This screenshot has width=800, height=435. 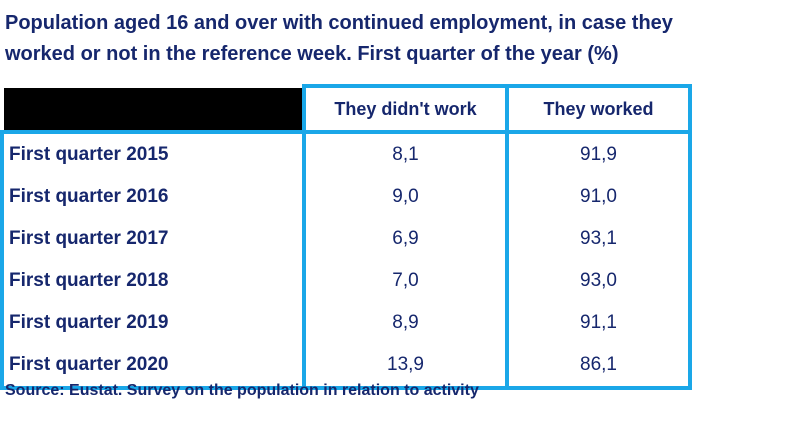 What do you see at coordinates (153, 367) in the screenshot?
I see `row-label: First quarter 2020` at bounding box center [153, 367].